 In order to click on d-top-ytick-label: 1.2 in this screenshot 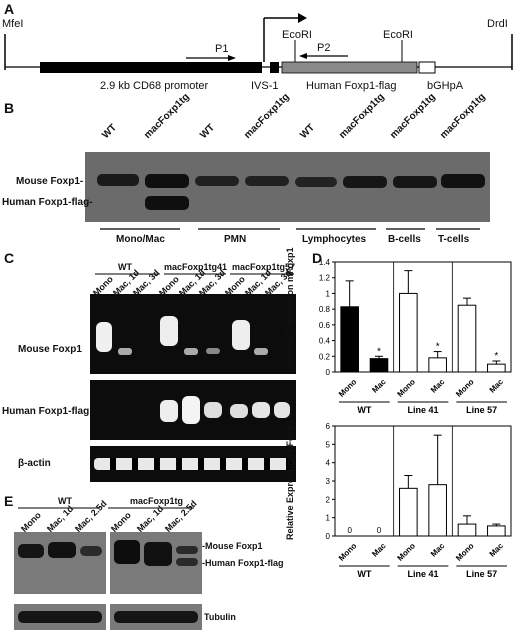, I will do `click(325, 278)`.